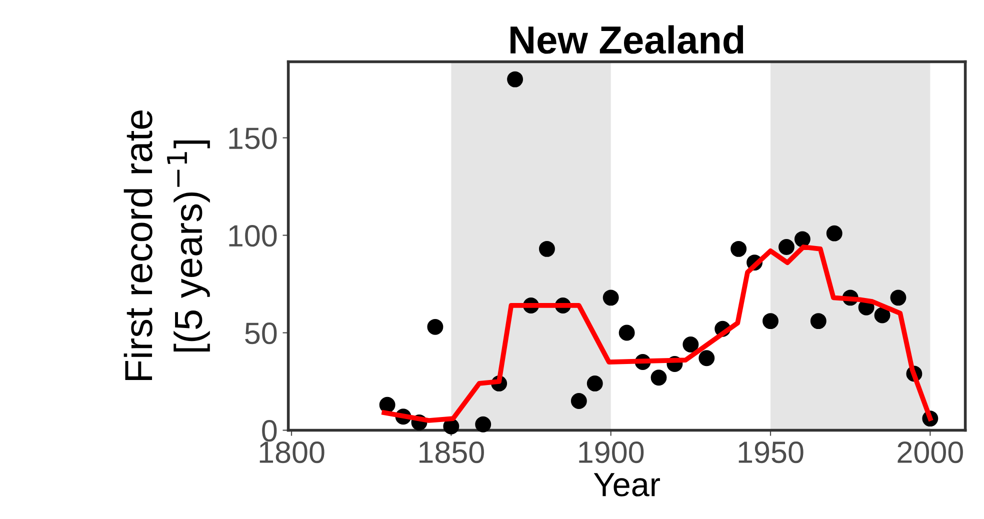  Describe the element at coordinates (930, 452) in the screenshot. I see `x-tick-label: 2000` at that location.